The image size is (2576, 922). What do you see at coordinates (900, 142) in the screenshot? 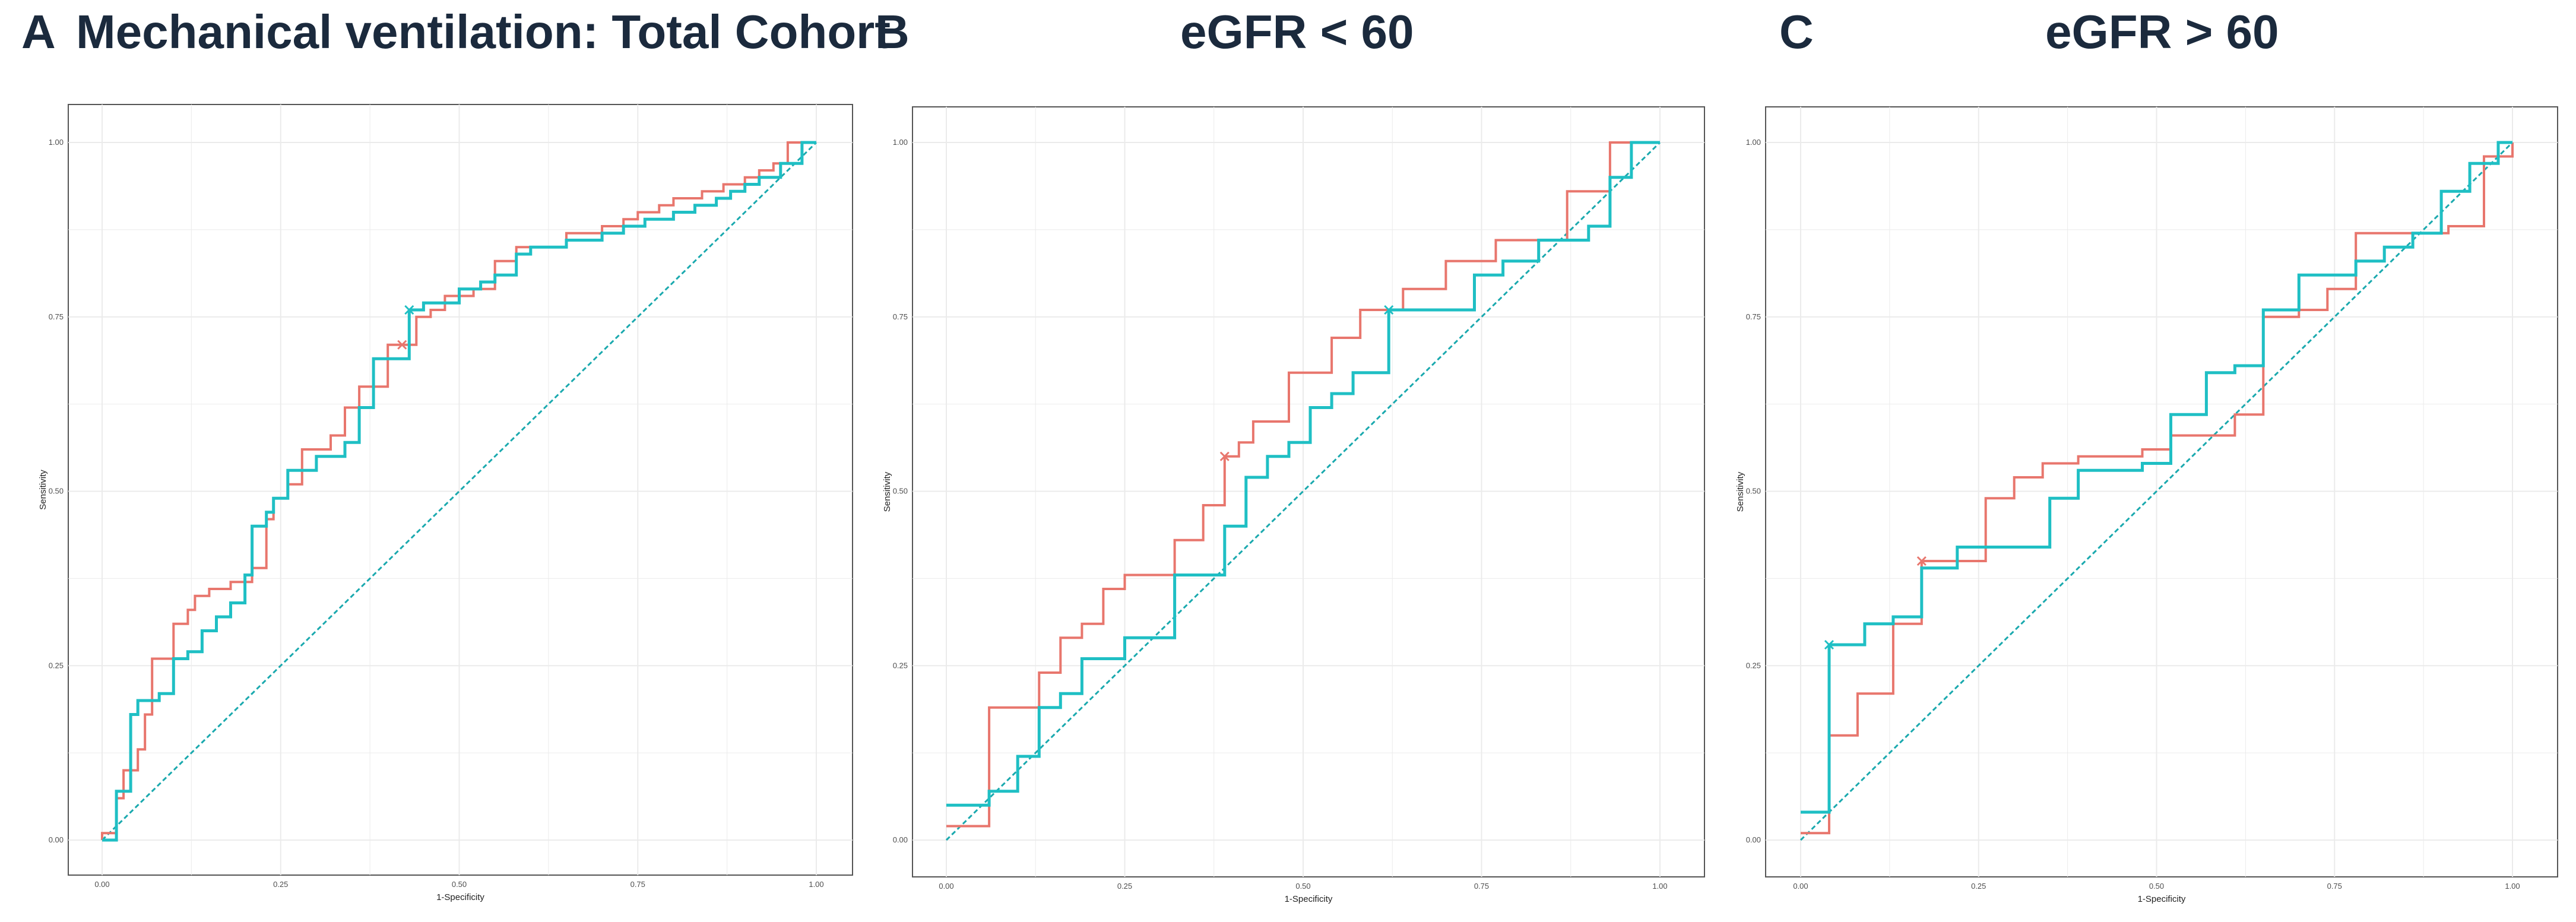
I see `panel-b-y-tick-label: 1.00` at bounding box center [900, 142].